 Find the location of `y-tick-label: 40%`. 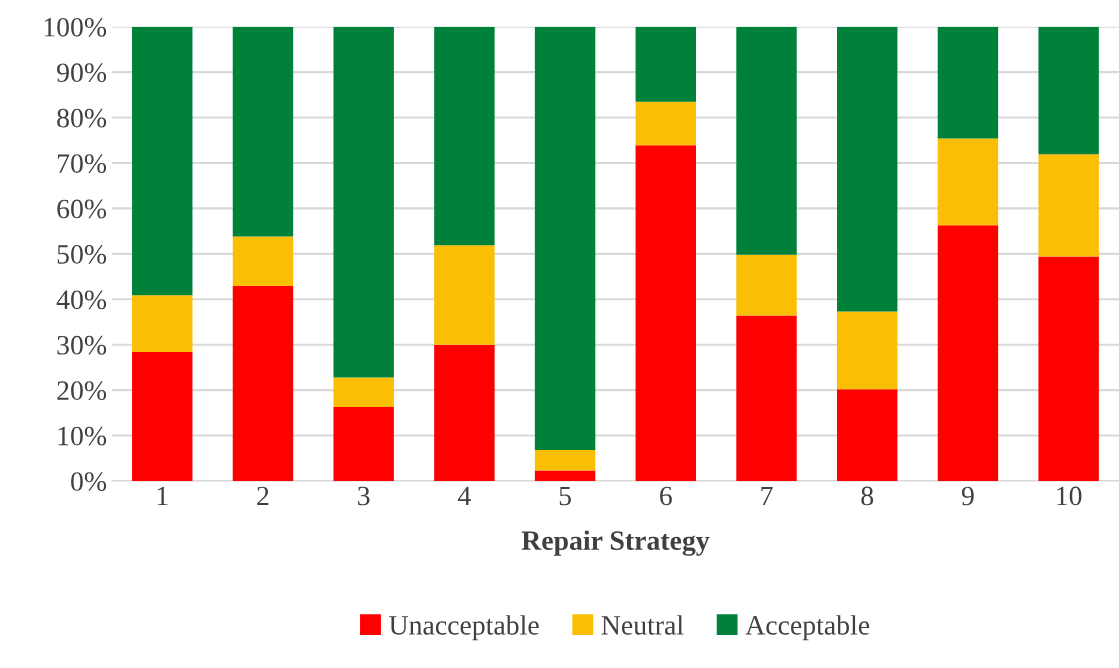

y-tick-label: 40% is located at coordinates (81, 300).